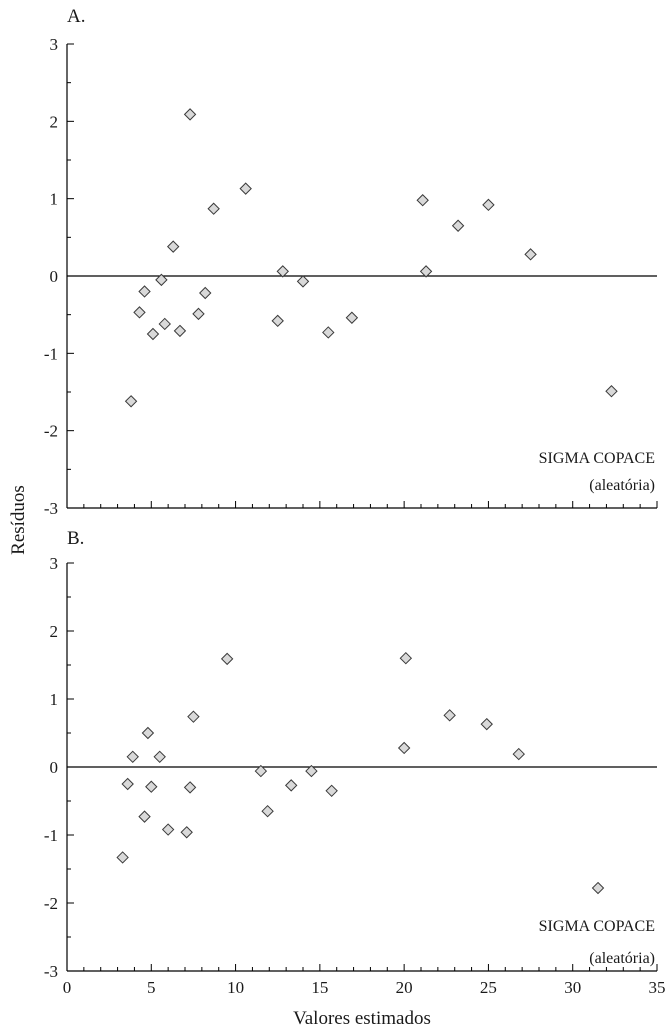 Image resolution: width=670 pixels, height=1030 pixels. What do you see at coordinates (404, 987) in the screenshot?
I see `x-tick-label: 20` at bounding box center [404, 987].